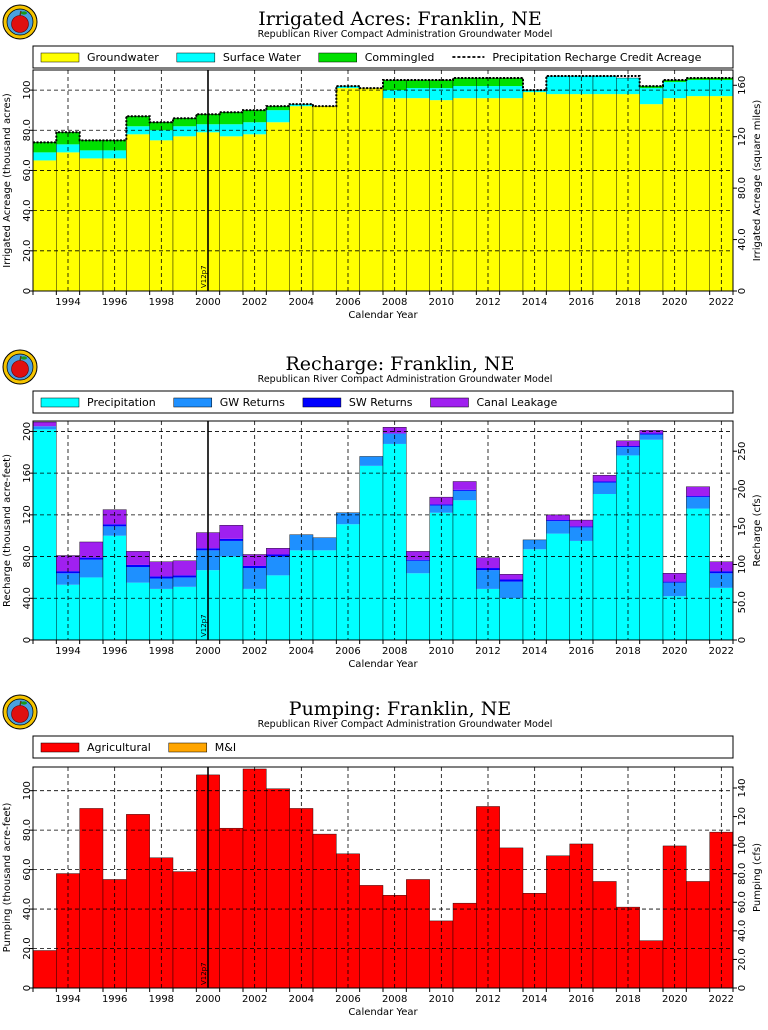 The height and width of the screenshot is (1030, 768). Describe the element at coordinates (20, 358) in the screenshot. I see `logo-apple-stem` at that location.